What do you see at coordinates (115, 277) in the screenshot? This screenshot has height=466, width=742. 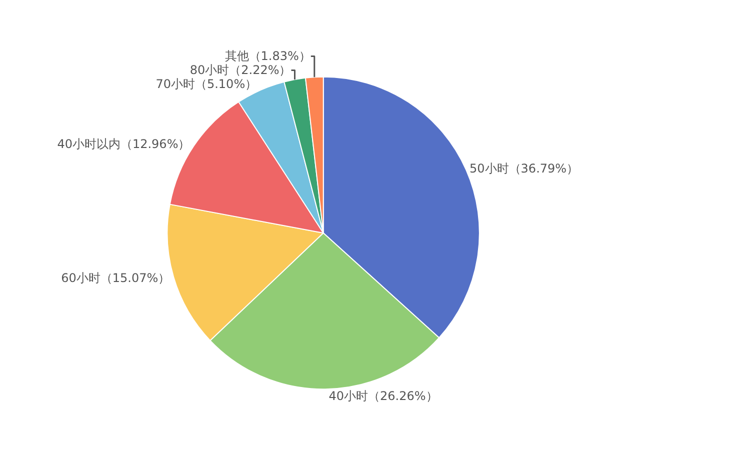 I see `slice-label: 60小时（15.07%）` at bounding box center [115, 277].